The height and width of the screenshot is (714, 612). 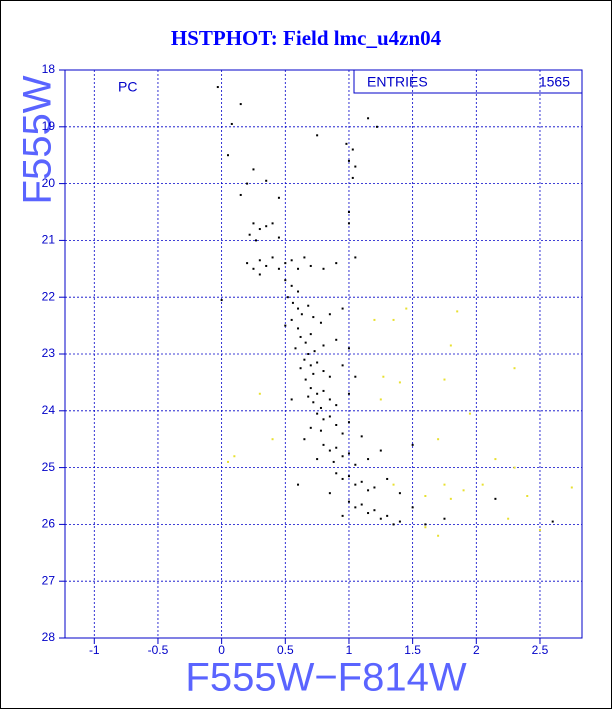 What do you see at coordinates (49, 296) in the screenshot?
I see `y-tick-label: 22` at bounding box center [49, 296].